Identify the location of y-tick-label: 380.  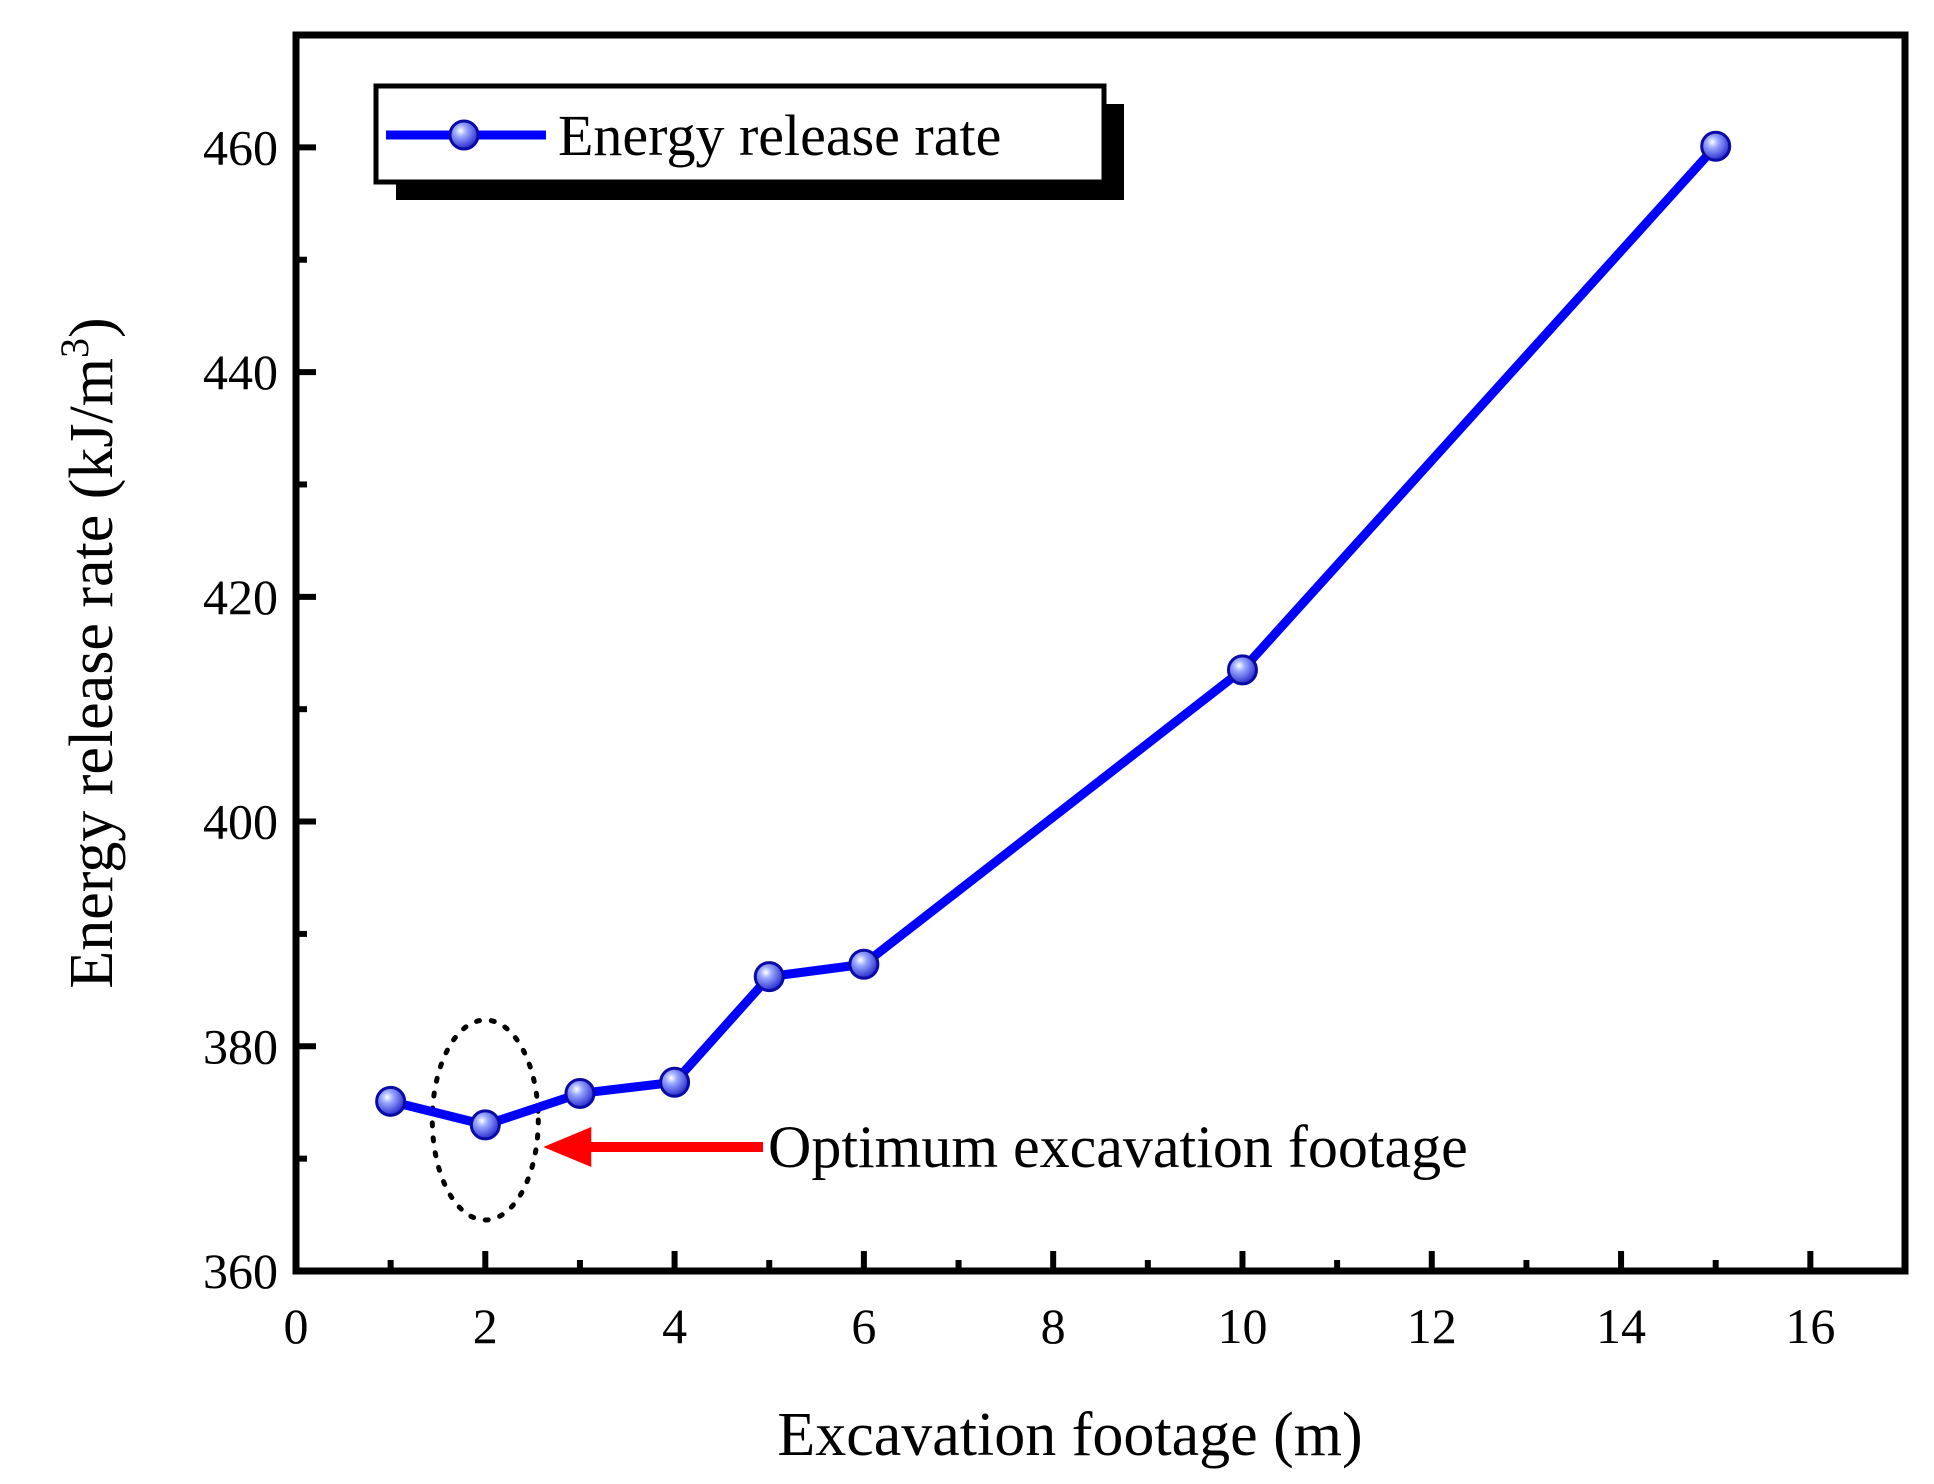
(240, 1046).